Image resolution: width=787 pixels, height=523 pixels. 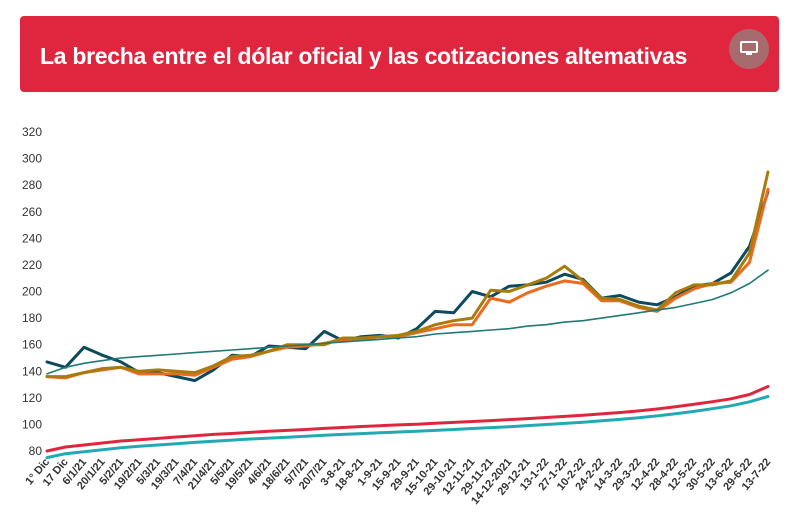 I want to click on y-tick-label: 220, so click(x=32, y=265).